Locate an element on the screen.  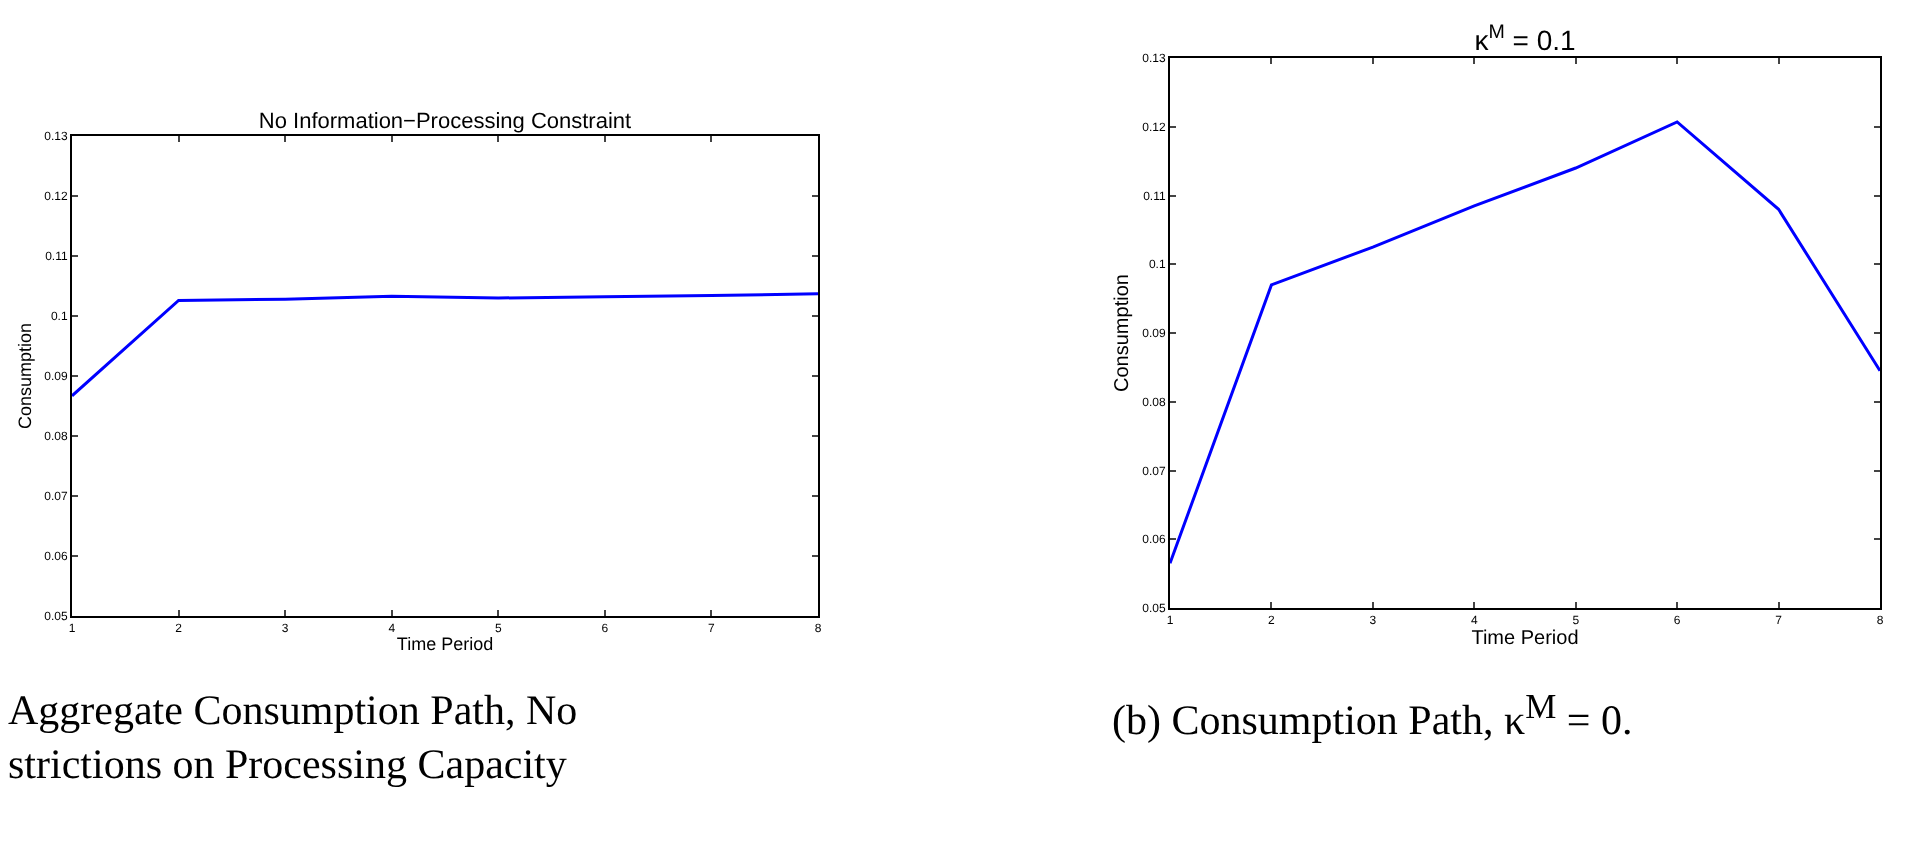
chart-title: No Information−Processing Constraint is located at coordinates (445, 122).